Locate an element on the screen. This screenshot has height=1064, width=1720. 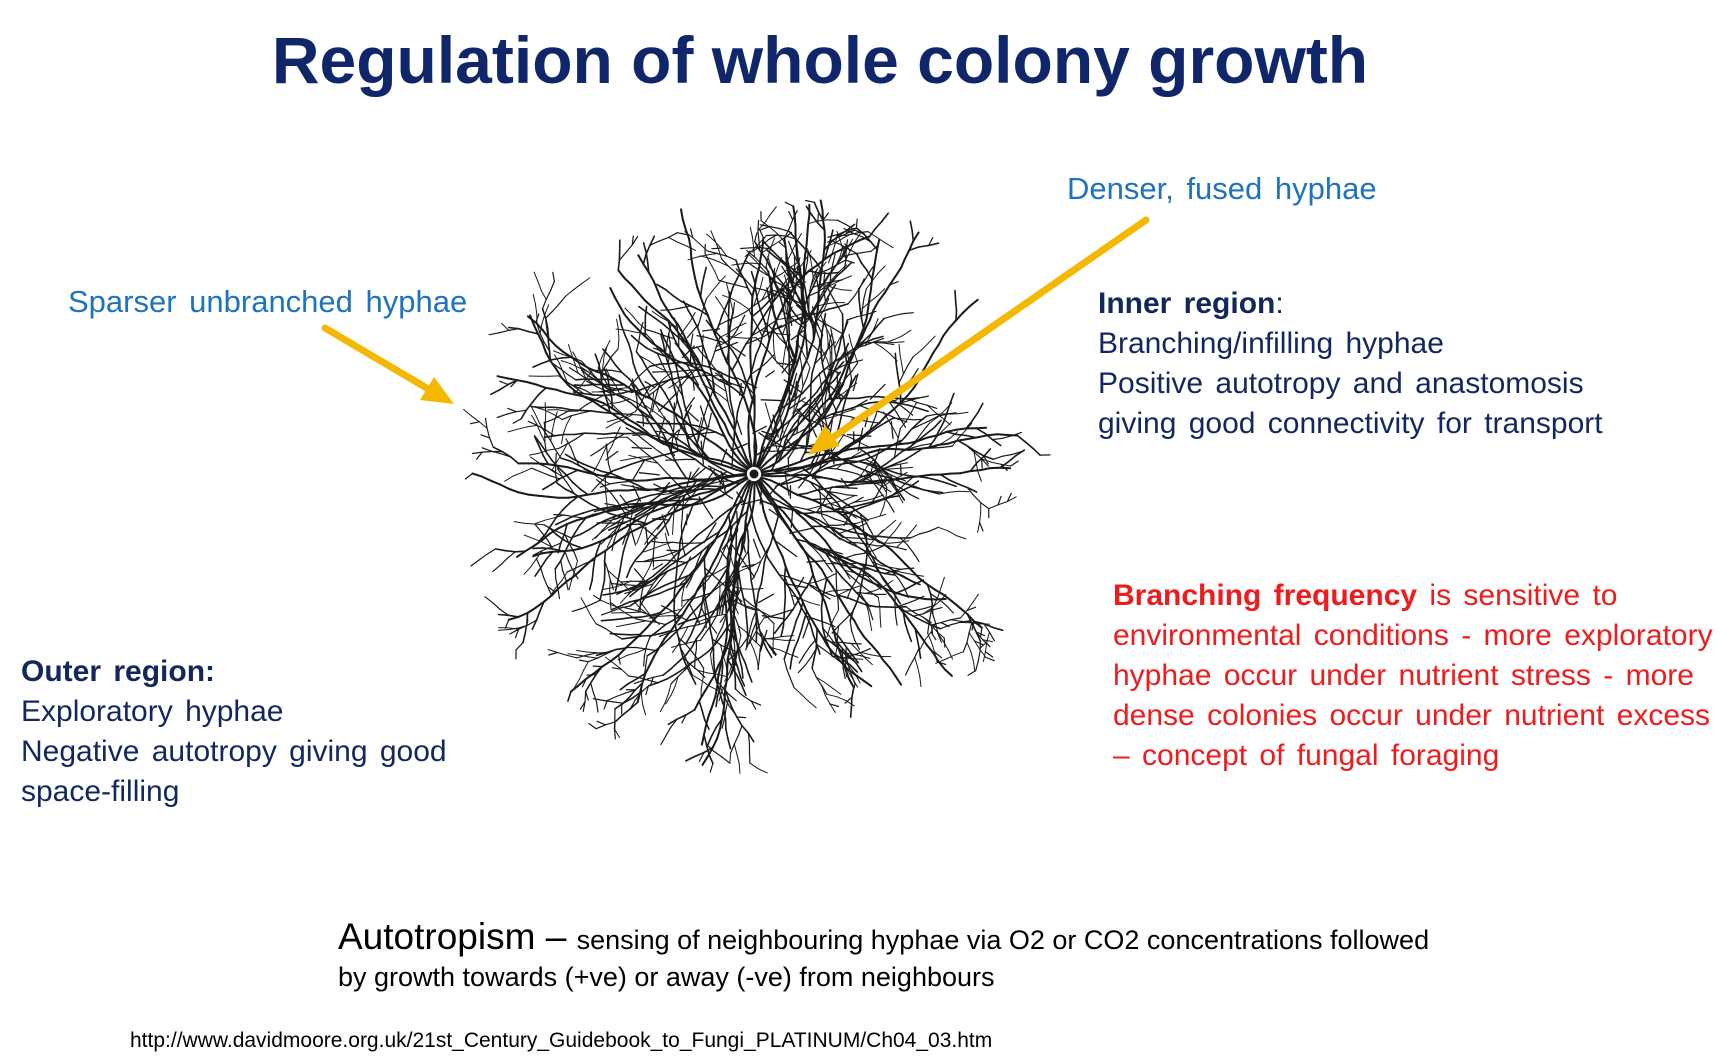
slide-title: Regulation of whole colony growth is located at coordinates (820, 60).